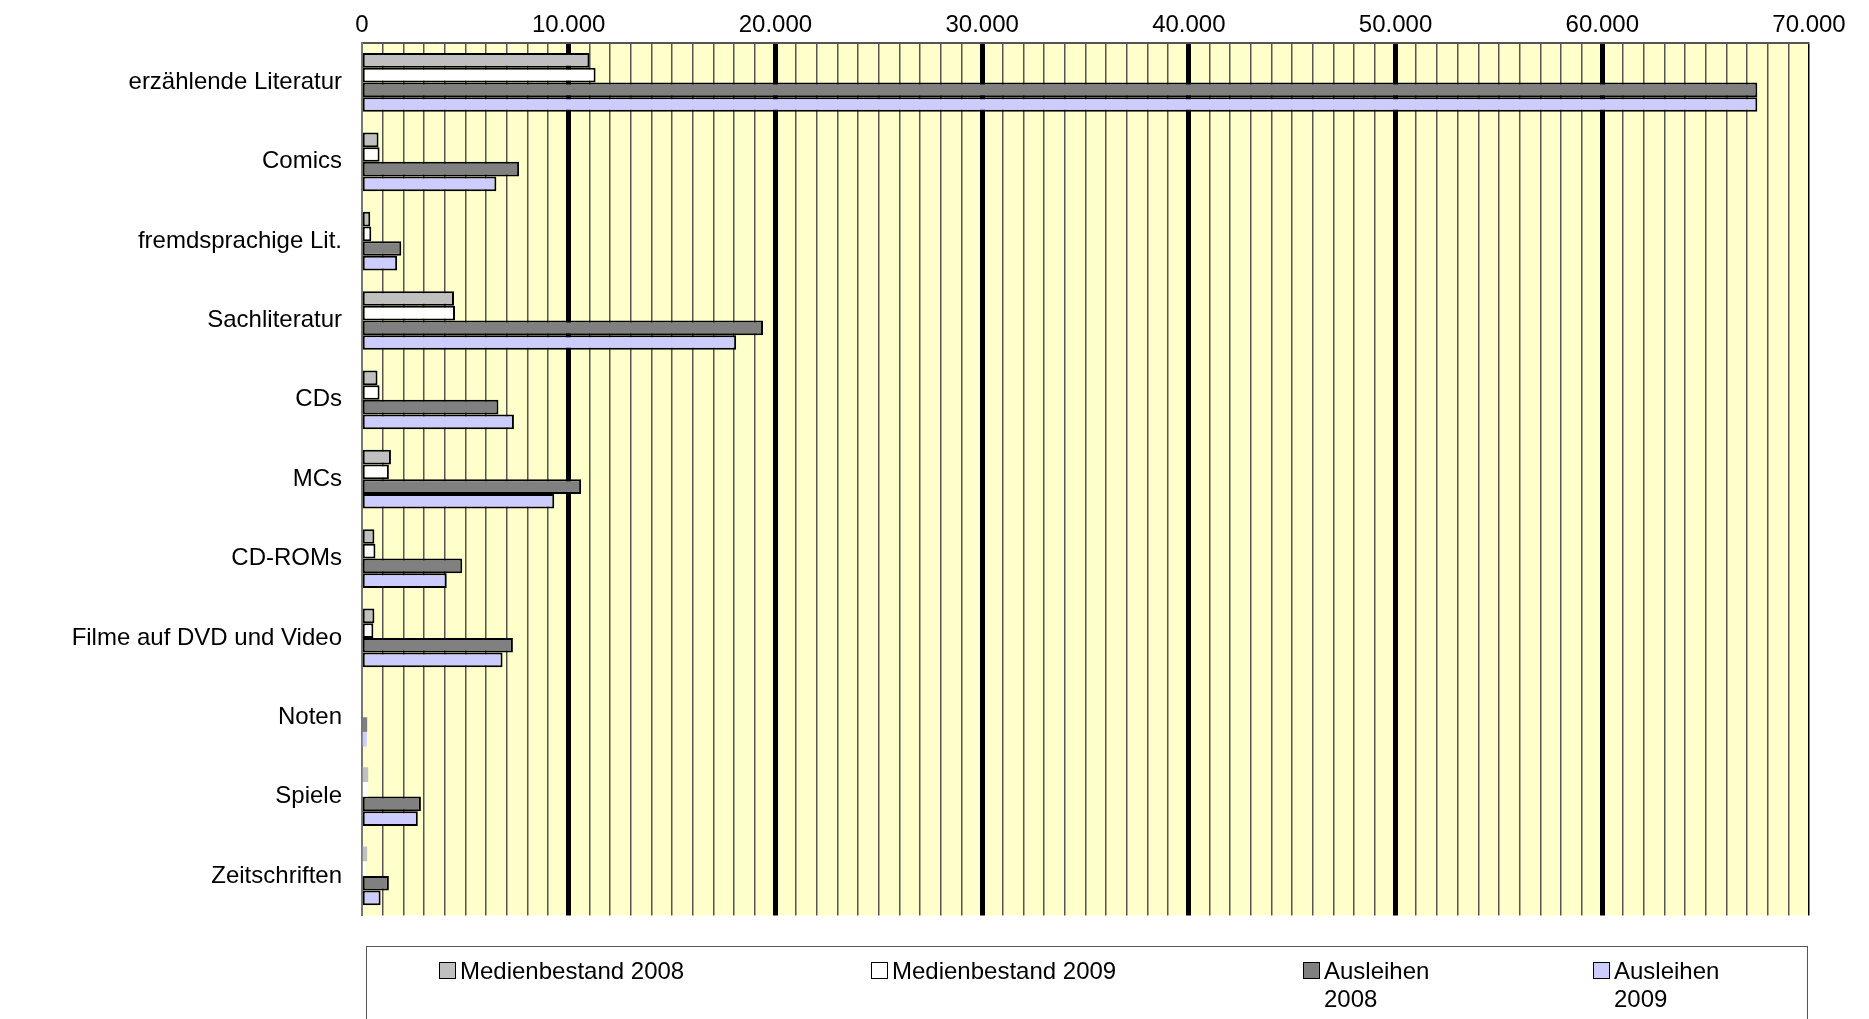 Image resolution: width=1869 pixels, height=1019 pixels. What do you see at coordinates (1667, 985) in the screenshot?
I see `legend-label: Ausleihen 2009` at bounding box center [1667, 985].